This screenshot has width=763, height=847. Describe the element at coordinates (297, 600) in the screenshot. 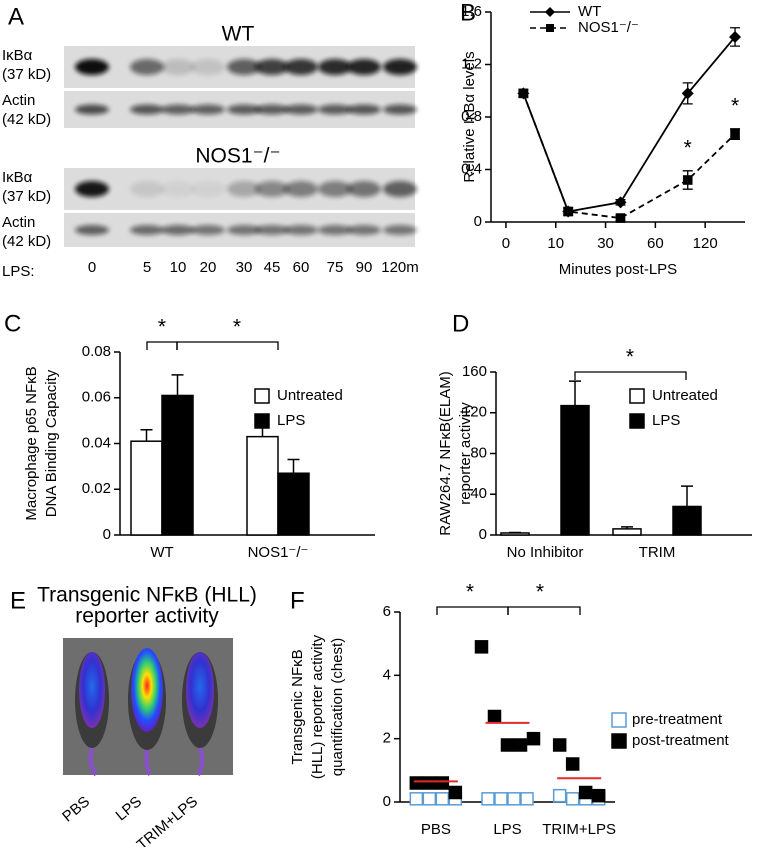

I see `panel-letter: F` at that location.